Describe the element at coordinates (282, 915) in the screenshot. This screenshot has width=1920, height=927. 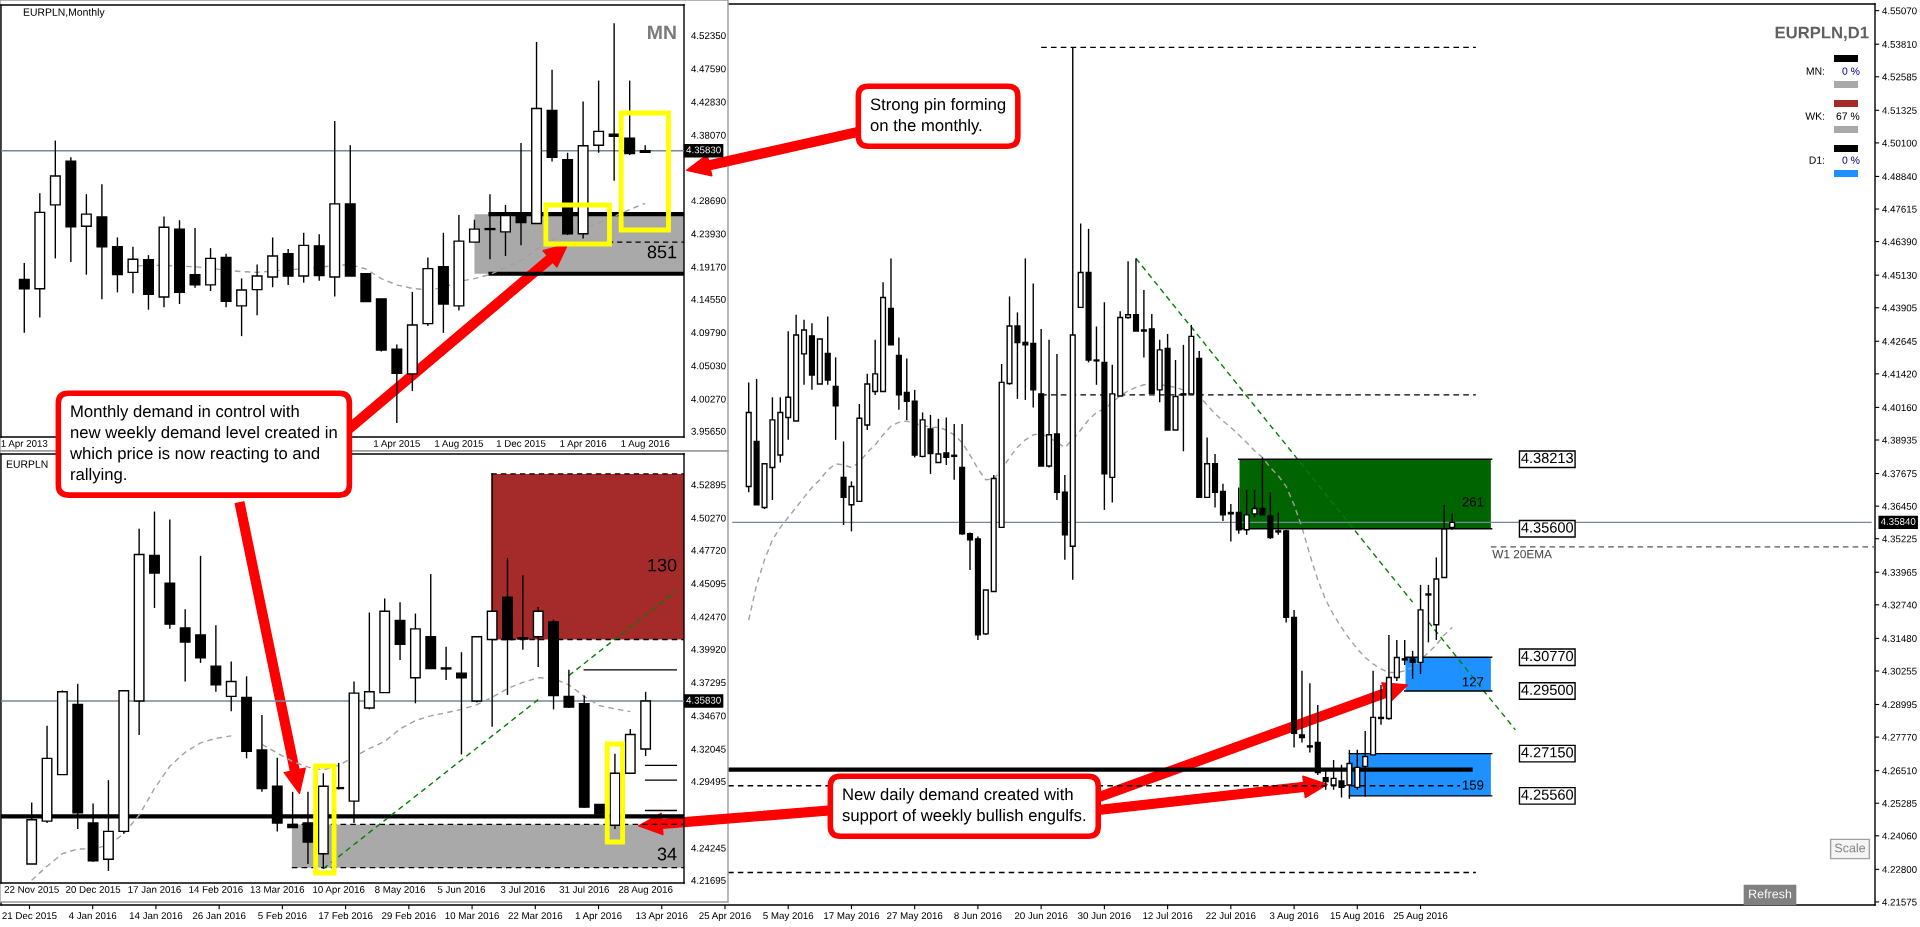
I see `x-tick-label: 5 Feb 2016` at that location.